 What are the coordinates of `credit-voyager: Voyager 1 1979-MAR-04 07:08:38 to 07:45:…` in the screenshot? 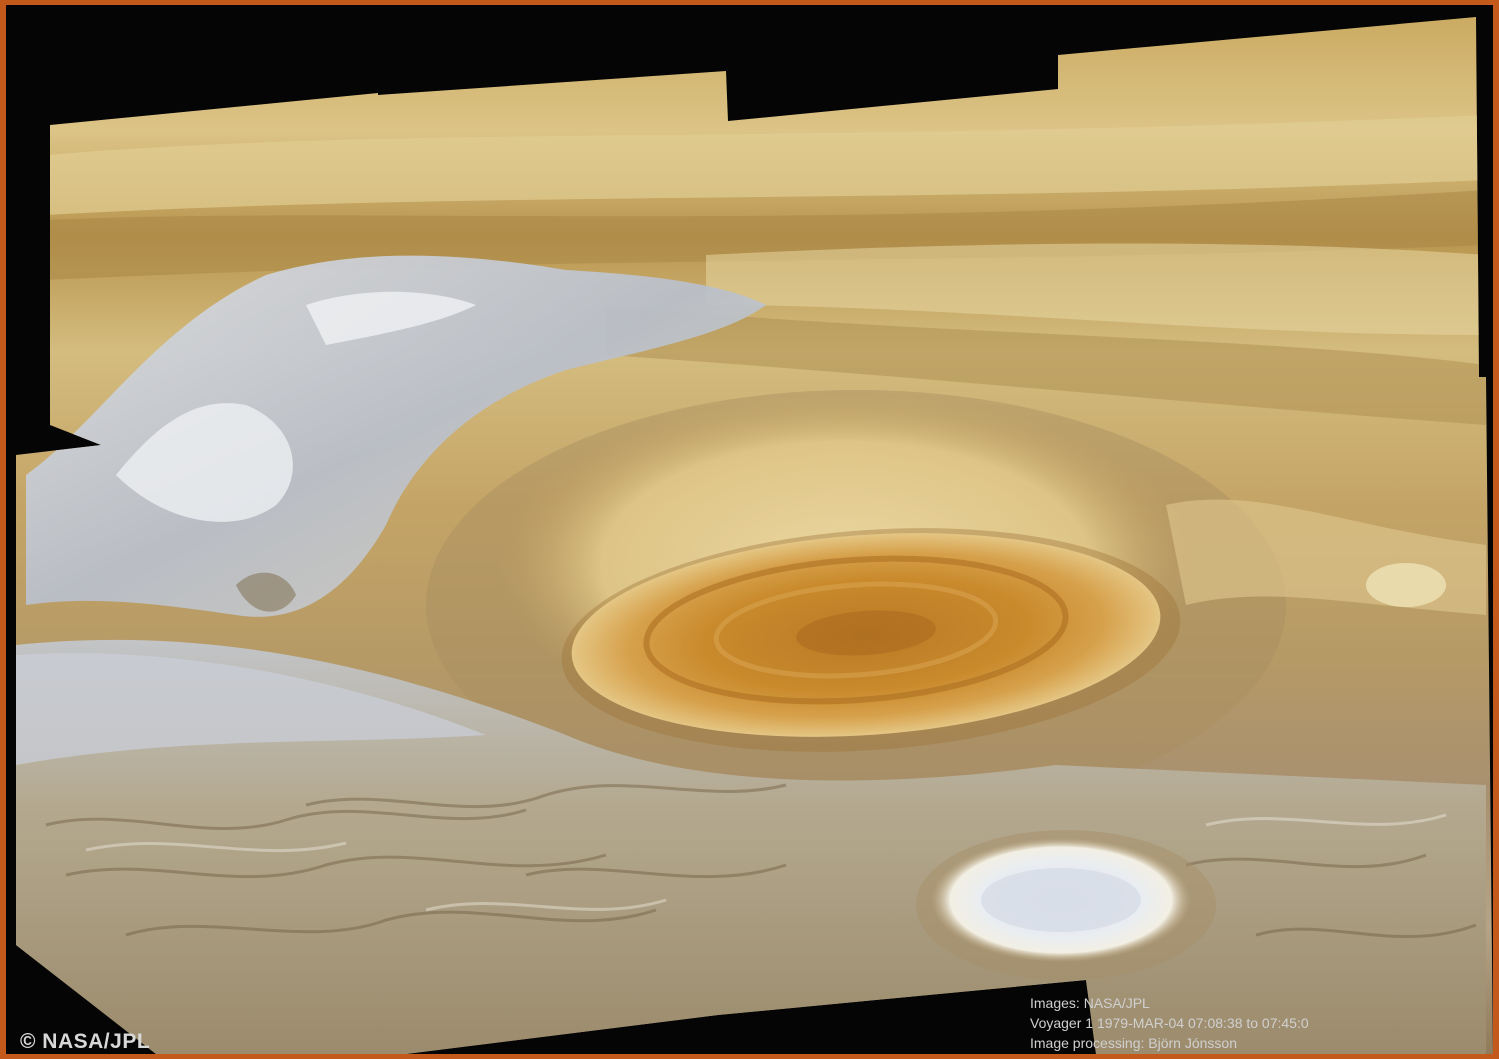 It's located at (1169, 1023).